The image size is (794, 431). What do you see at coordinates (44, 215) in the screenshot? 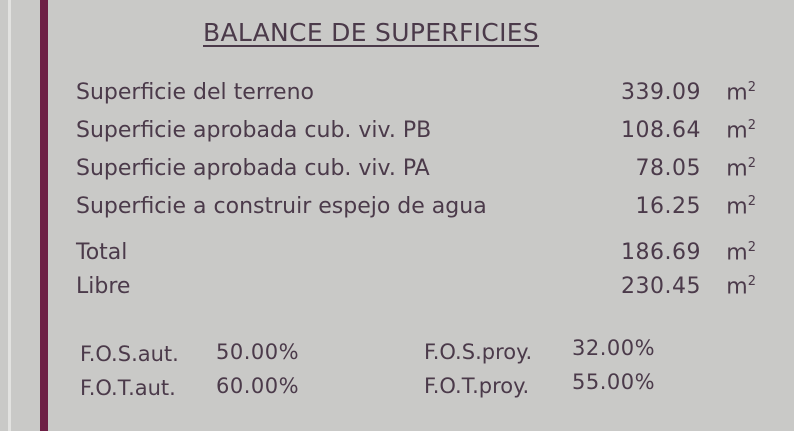
I see `margin-border-line` at bounding box center [44, 215].